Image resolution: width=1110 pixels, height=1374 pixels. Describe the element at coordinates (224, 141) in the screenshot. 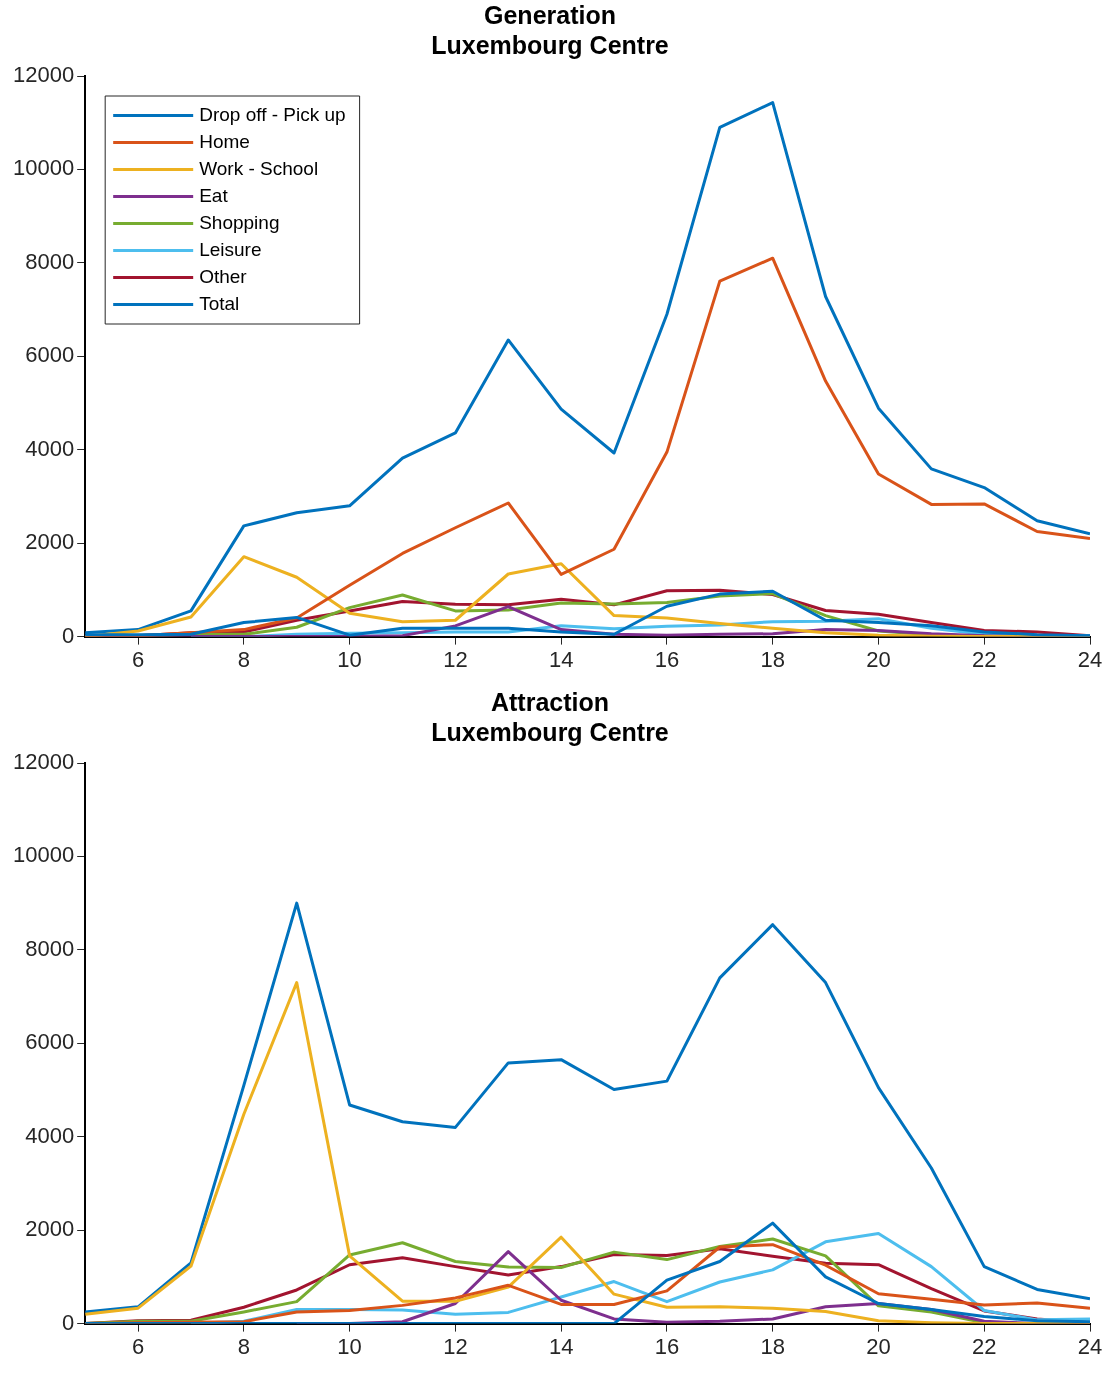

I see `legend-label: Home` at that location.